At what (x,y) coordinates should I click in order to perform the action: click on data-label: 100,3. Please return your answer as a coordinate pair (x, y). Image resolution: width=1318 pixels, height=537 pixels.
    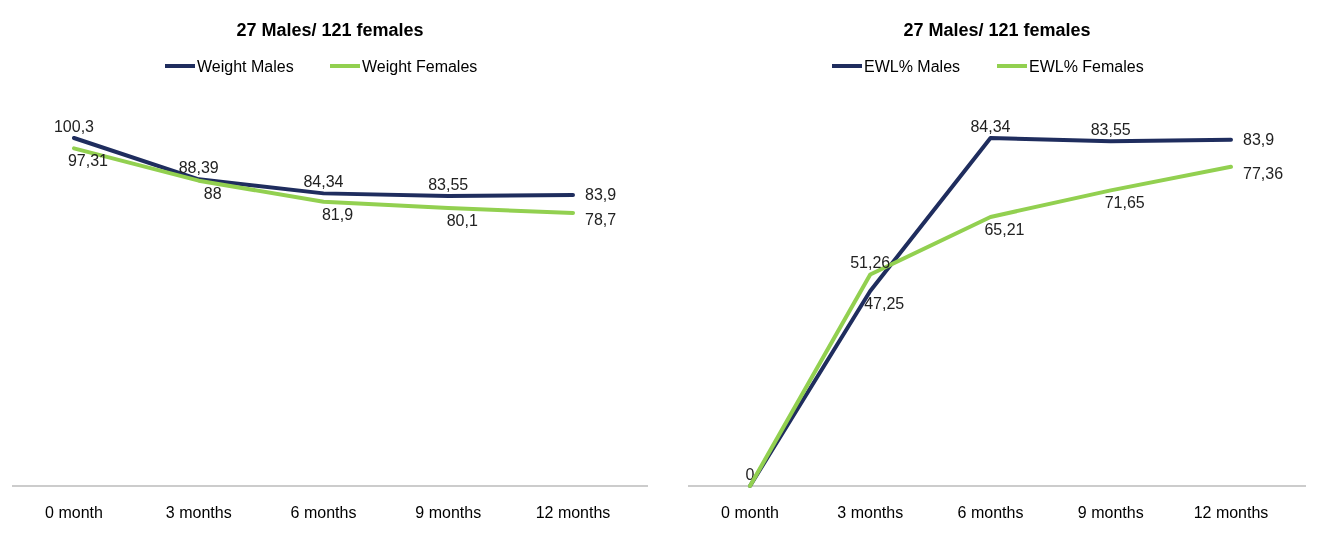
    Looking at the image, I should click on (74, 126).